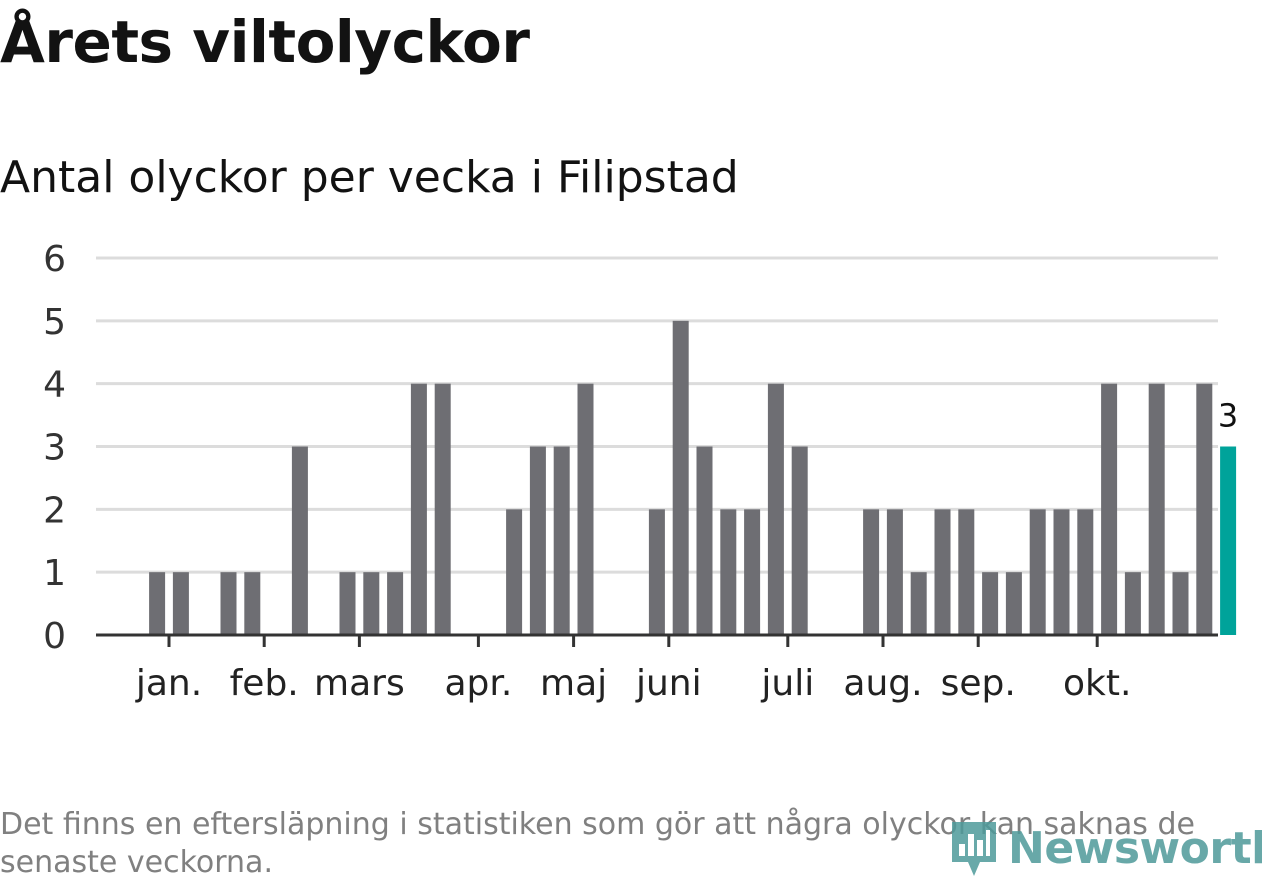 This screenshot has height=882, width=1262. Describe the element at coordinates (168, 683) in the screenshot. I see `x-tick-label: jan.` at that location.